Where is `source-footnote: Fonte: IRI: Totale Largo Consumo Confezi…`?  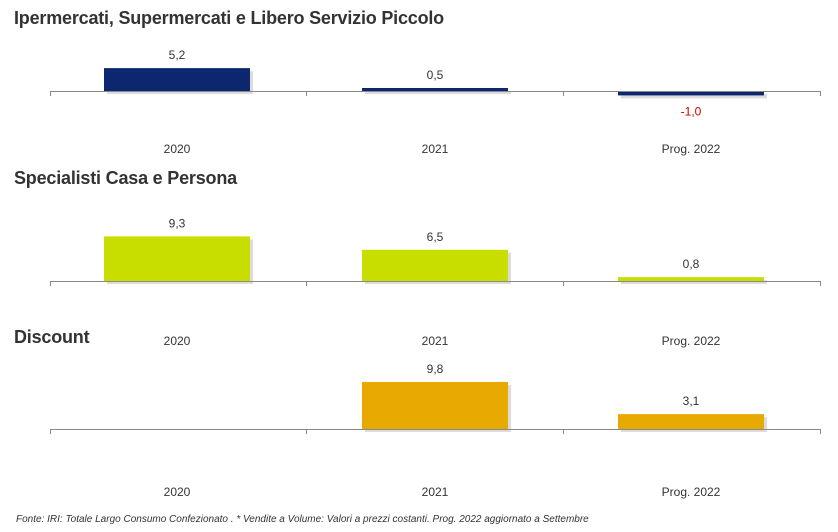
source-footnote: Fonte: IRI: Totale Largo Consumo Confezi… is located at coordinates (302, 519).